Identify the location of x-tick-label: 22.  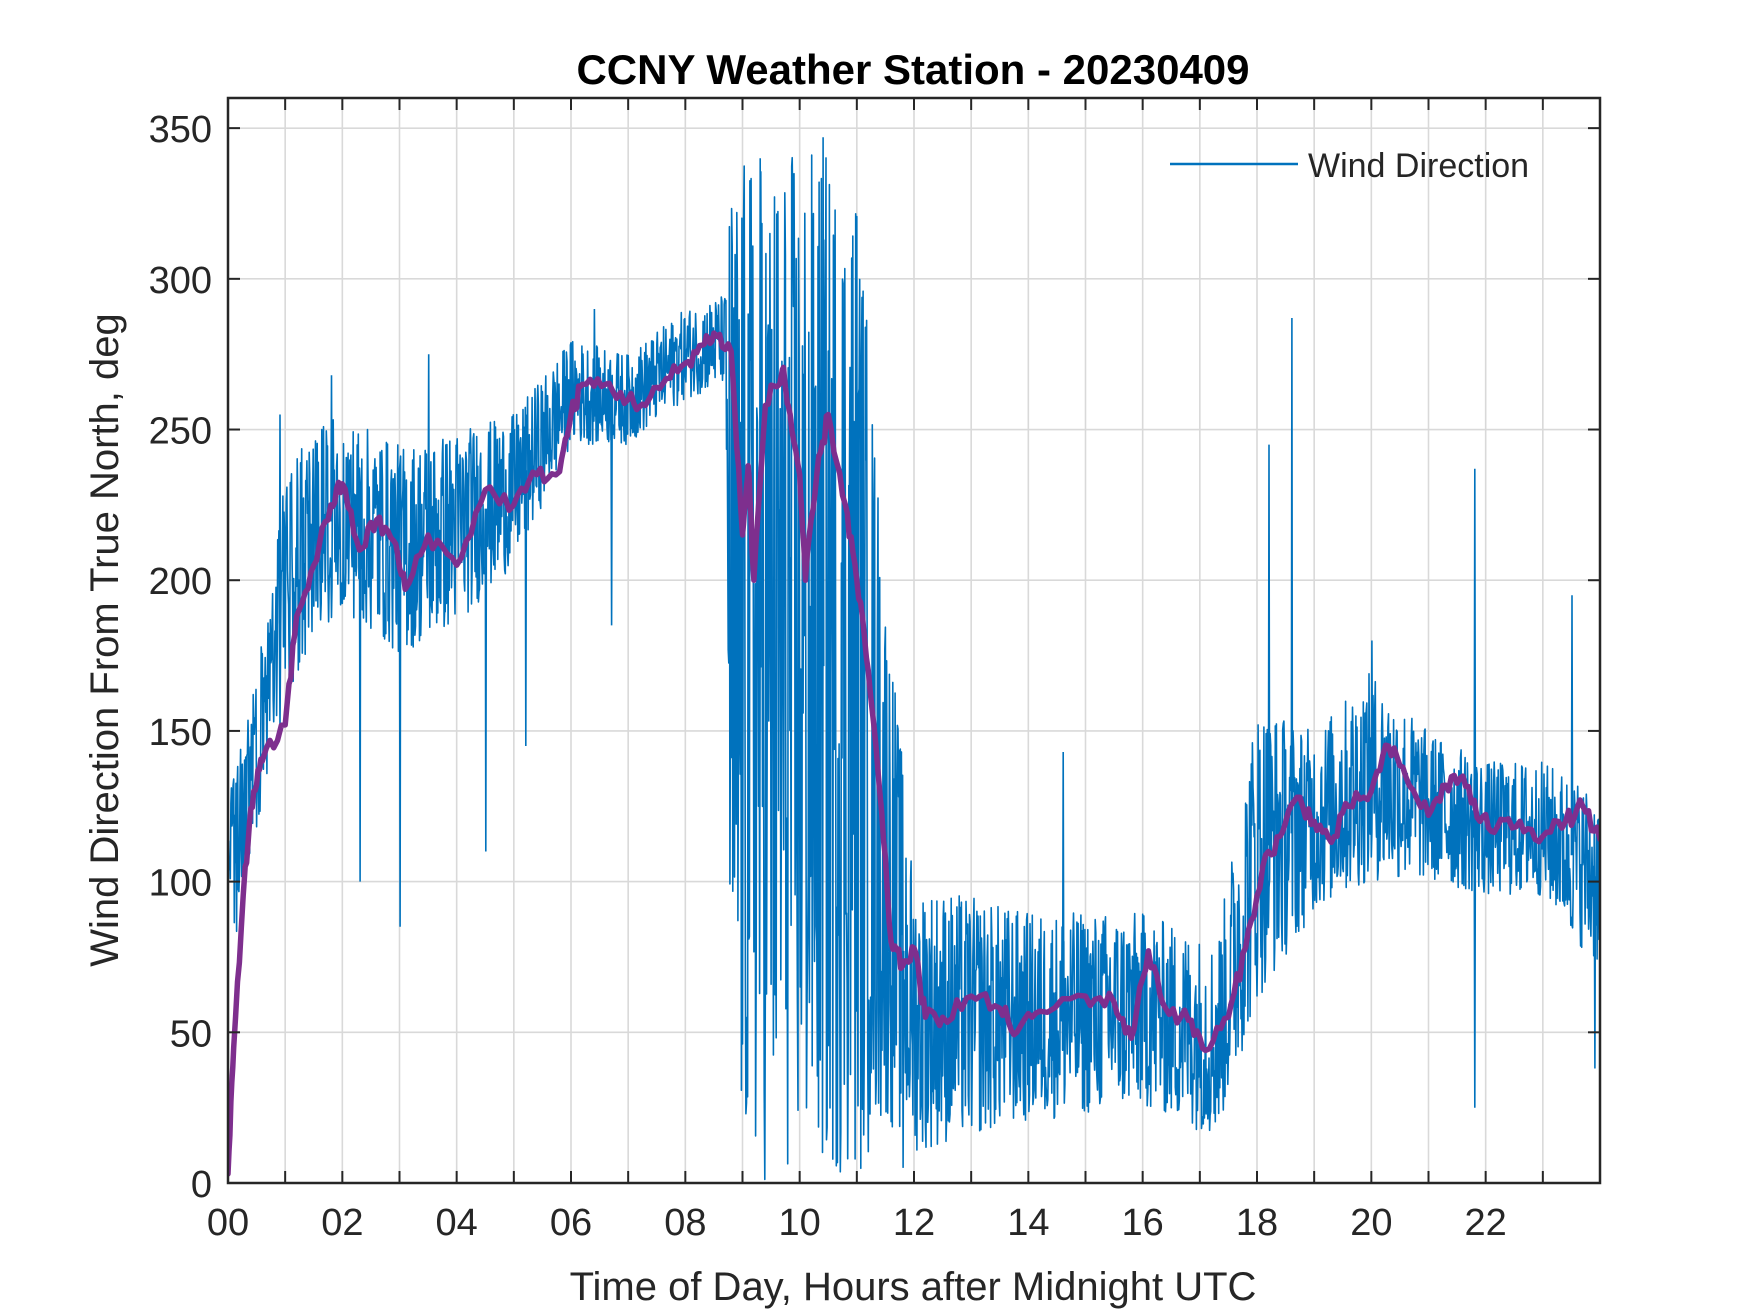
(1486, 1223).